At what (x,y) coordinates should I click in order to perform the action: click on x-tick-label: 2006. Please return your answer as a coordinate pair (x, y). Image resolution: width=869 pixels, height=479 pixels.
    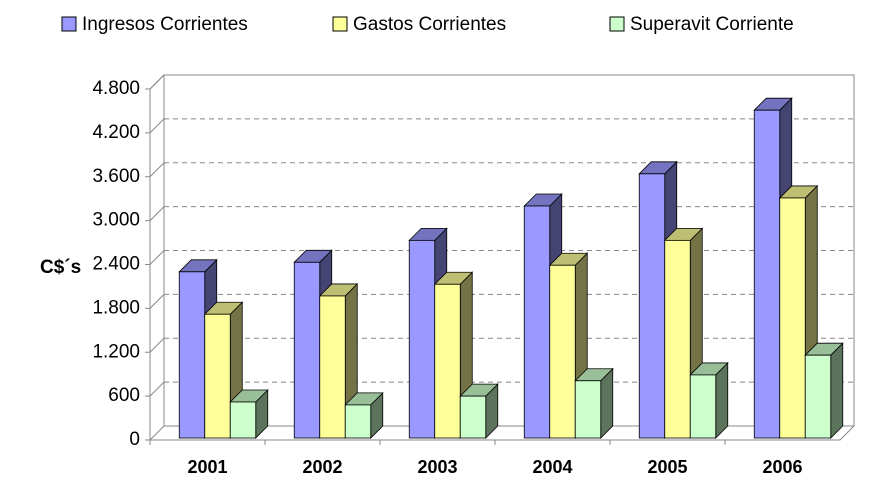
    Looking at the image, I should click on (782, 467).